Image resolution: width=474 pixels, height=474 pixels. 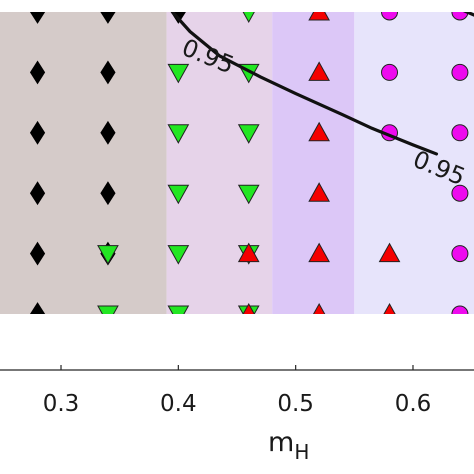 I want to click on x-axis-label-main: m, so click(x=281, y=442).